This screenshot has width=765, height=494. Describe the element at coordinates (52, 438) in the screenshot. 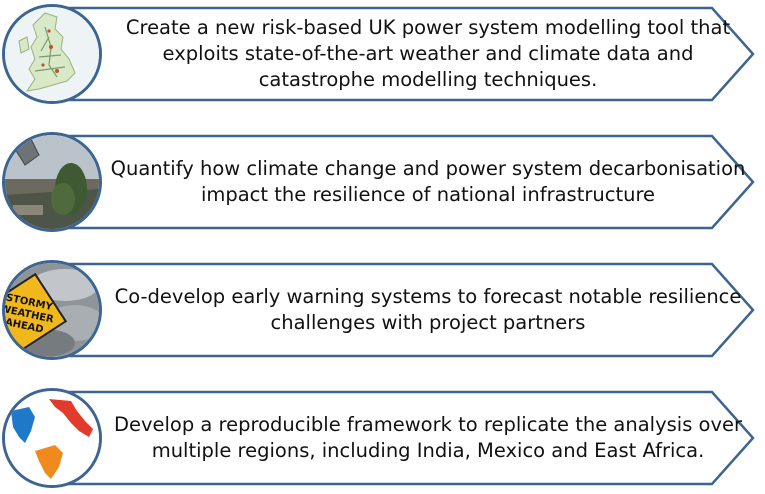

I see `world-regions-map-icon` at that location.